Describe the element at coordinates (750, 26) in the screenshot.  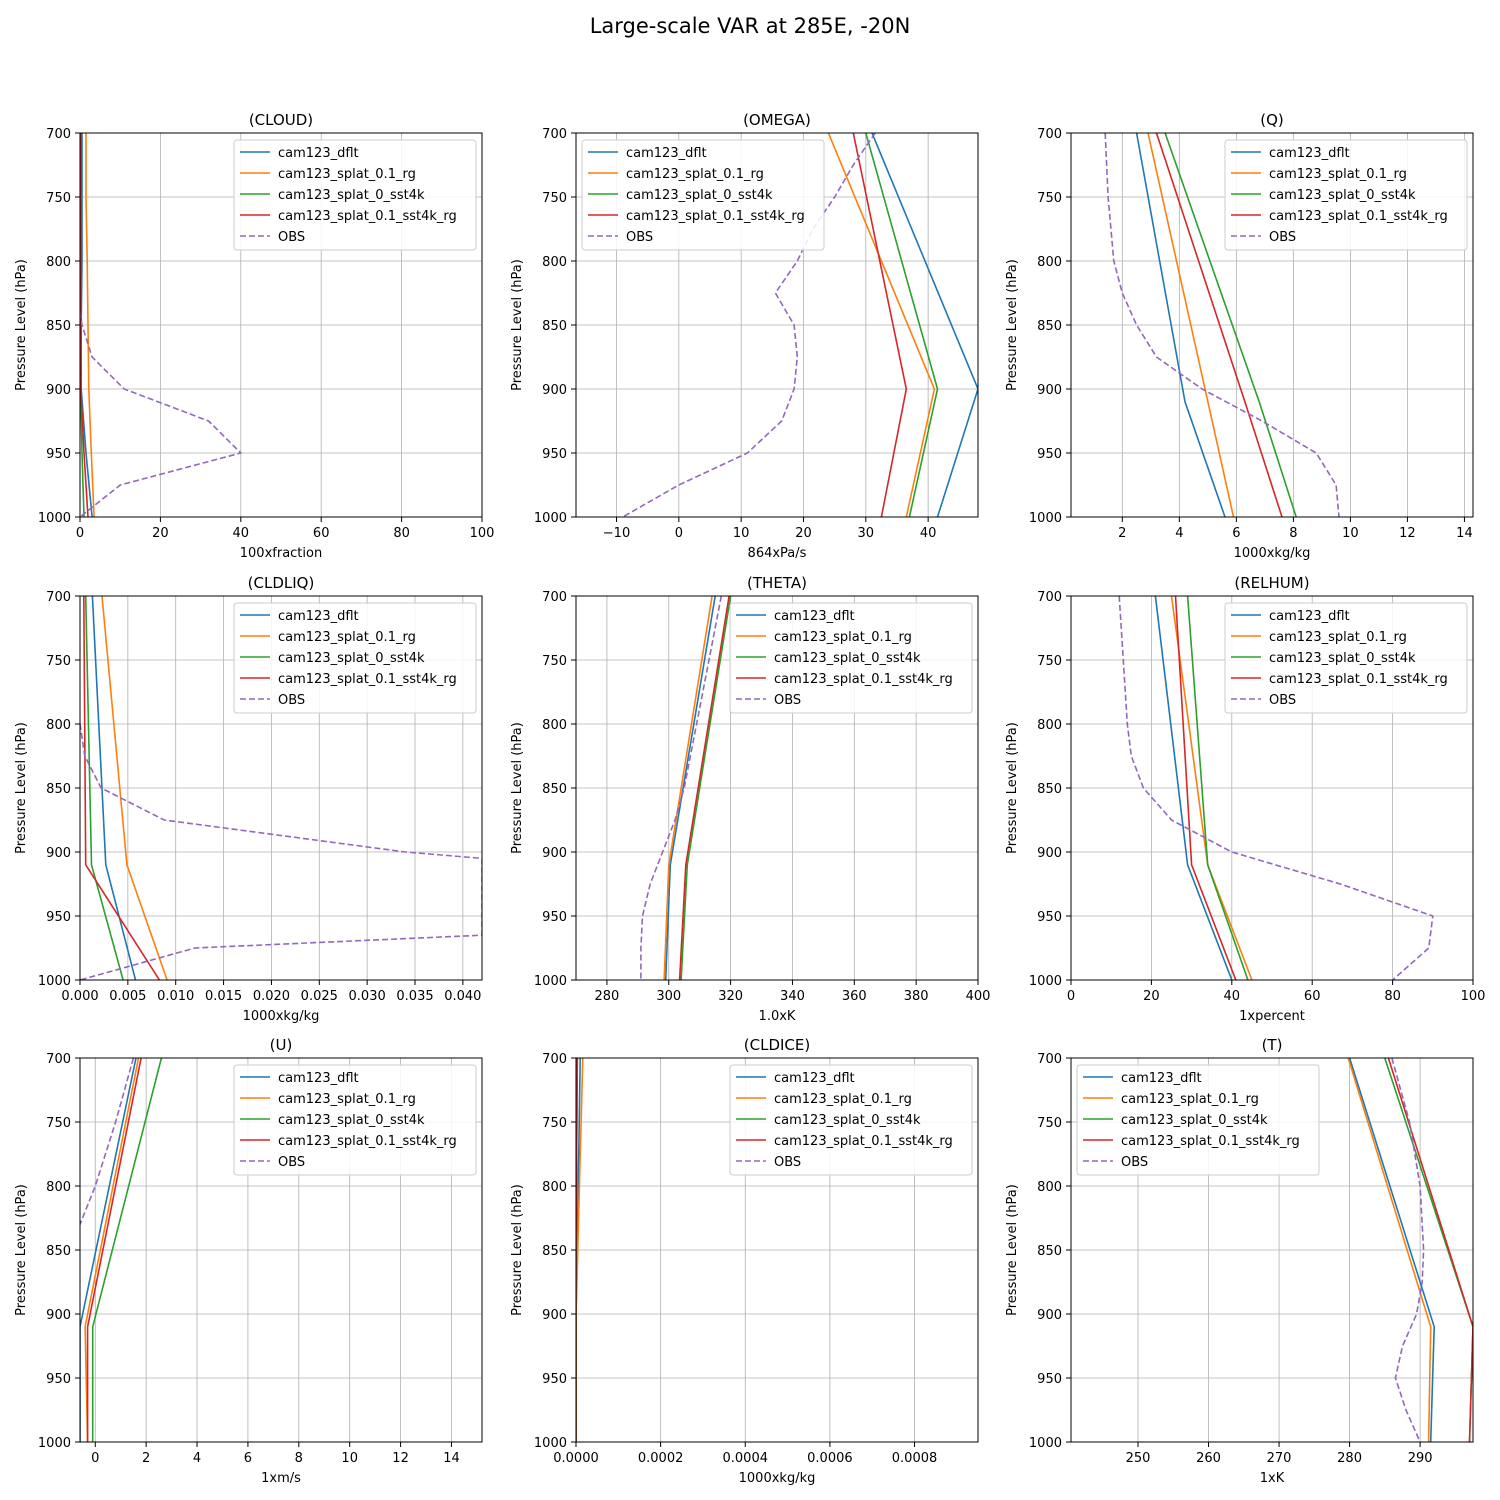
I see `figure-title: Large-scale VAR at 285E, -20N` at that location.